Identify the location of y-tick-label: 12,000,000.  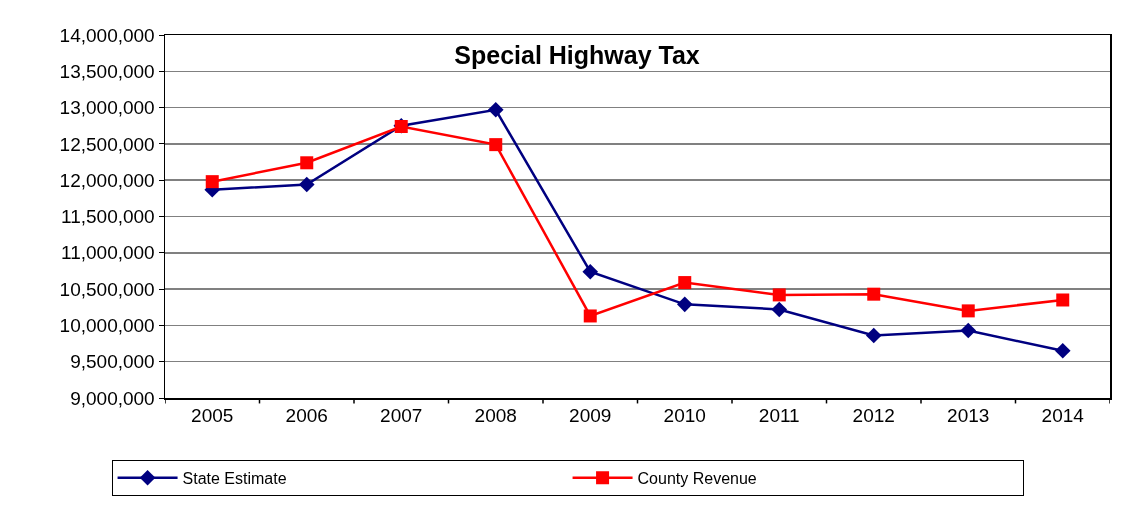
(107, 180).